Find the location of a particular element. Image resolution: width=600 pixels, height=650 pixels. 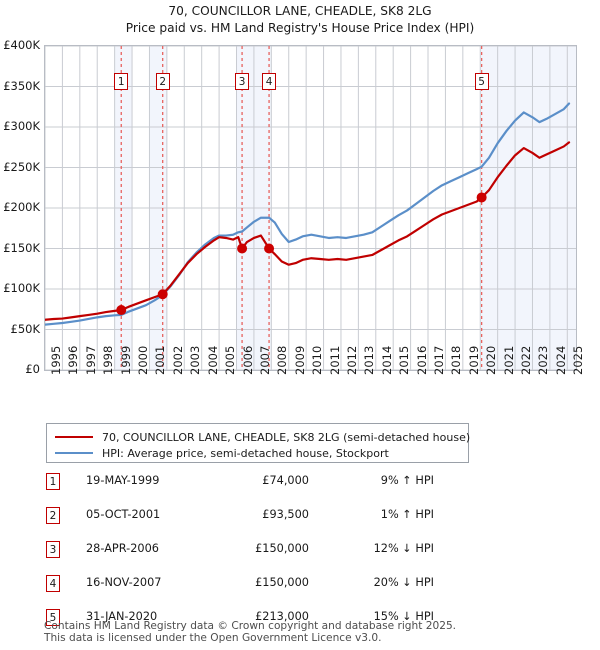

table-row: 3 28-APR-2006 £150,000 12% ↓ HPI is located at coordinates (259, 557).